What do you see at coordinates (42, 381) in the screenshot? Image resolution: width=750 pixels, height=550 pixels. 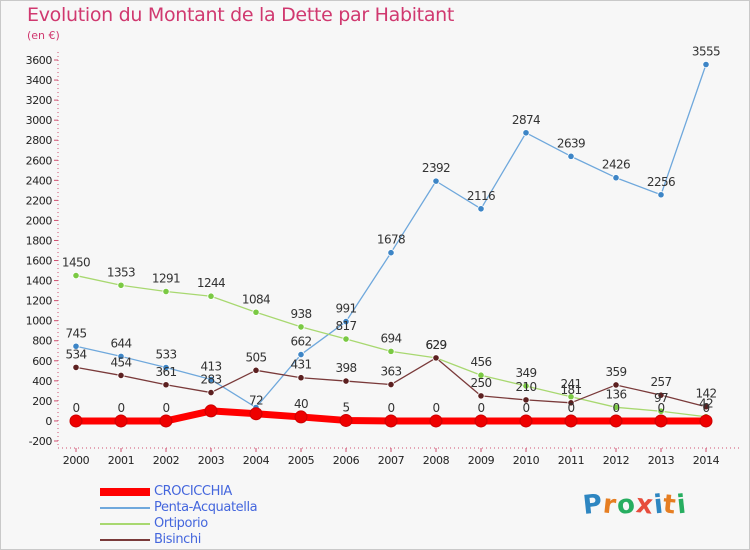 I see `y-tick-label: 400` at bounding box center [42, 381].